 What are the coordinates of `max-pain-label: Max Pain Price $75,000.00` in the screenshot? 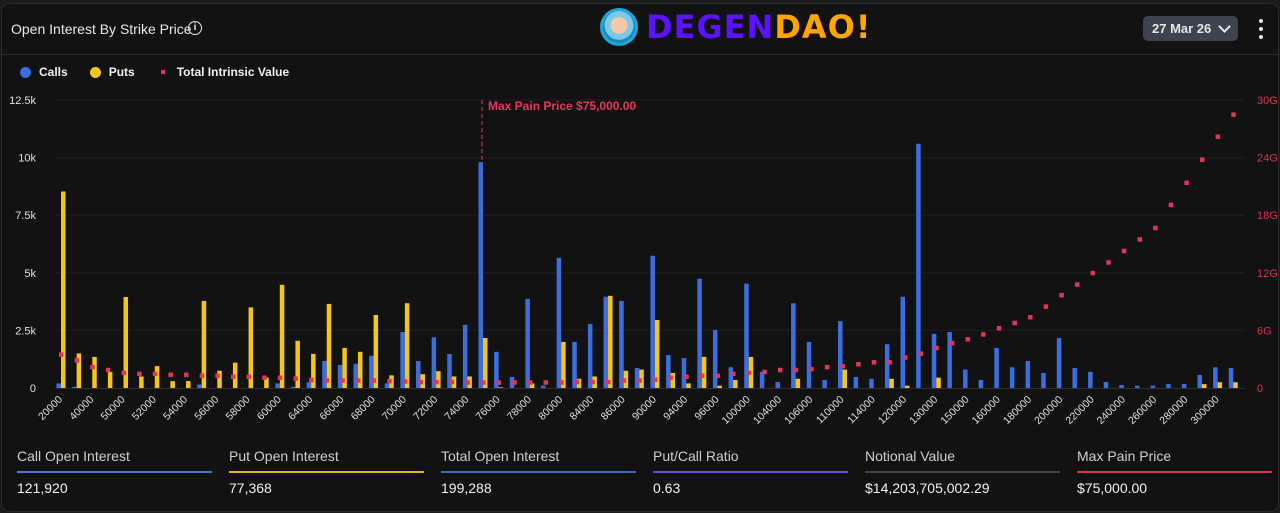 It's located at (562, 106).